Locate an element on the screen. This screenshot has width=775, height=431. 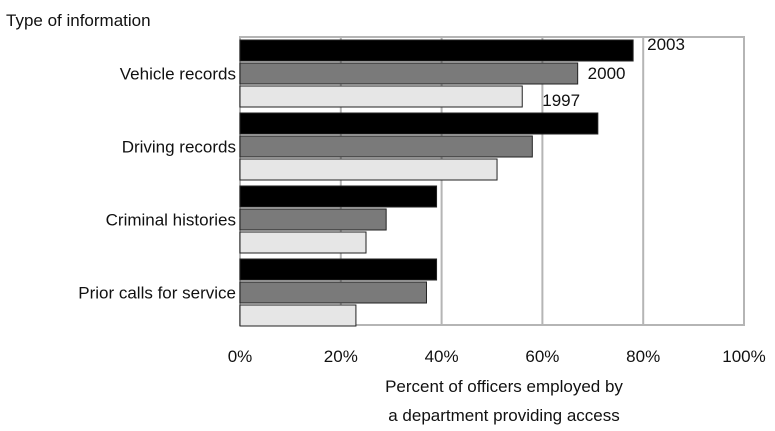
x-axis-ticks: 0% 20% 40% 60% 80% 100% is located at coordinates (497, 356).